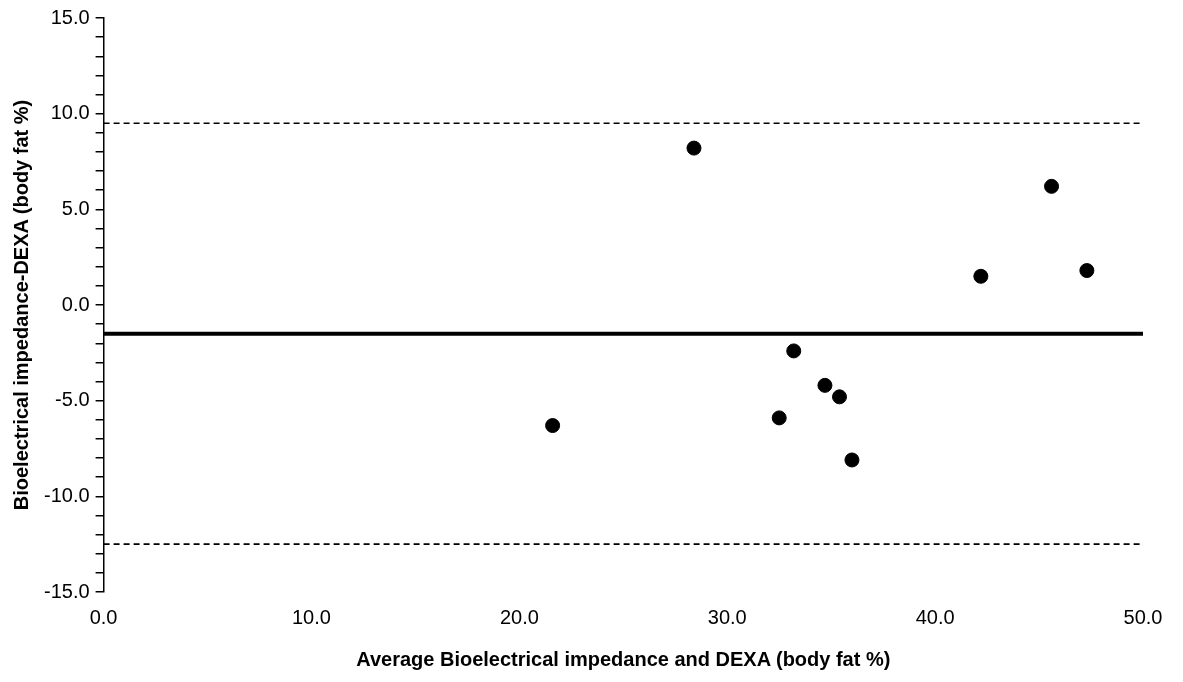 The image size is (1183, 682). What do you see at coordinates (66, 494) in the screenshot?
I see `y-tick-label: -10.0` at bounding box center [66, 494].